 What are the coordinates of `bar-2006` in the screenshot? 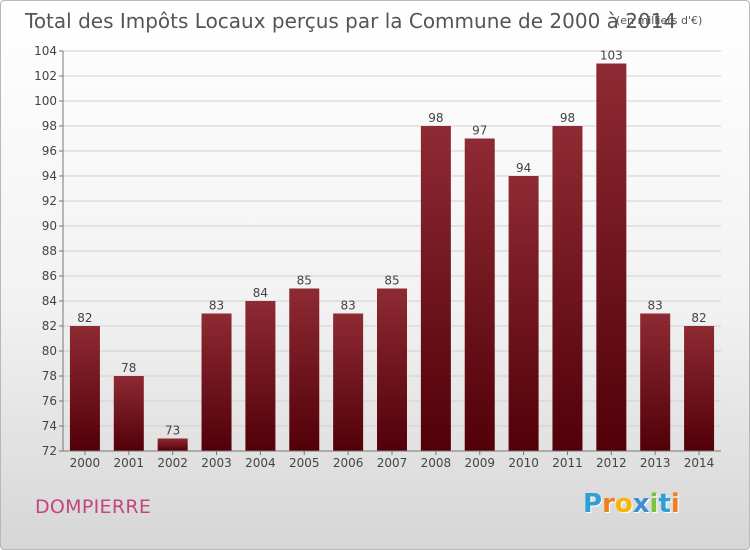 It's located at (348, 382).